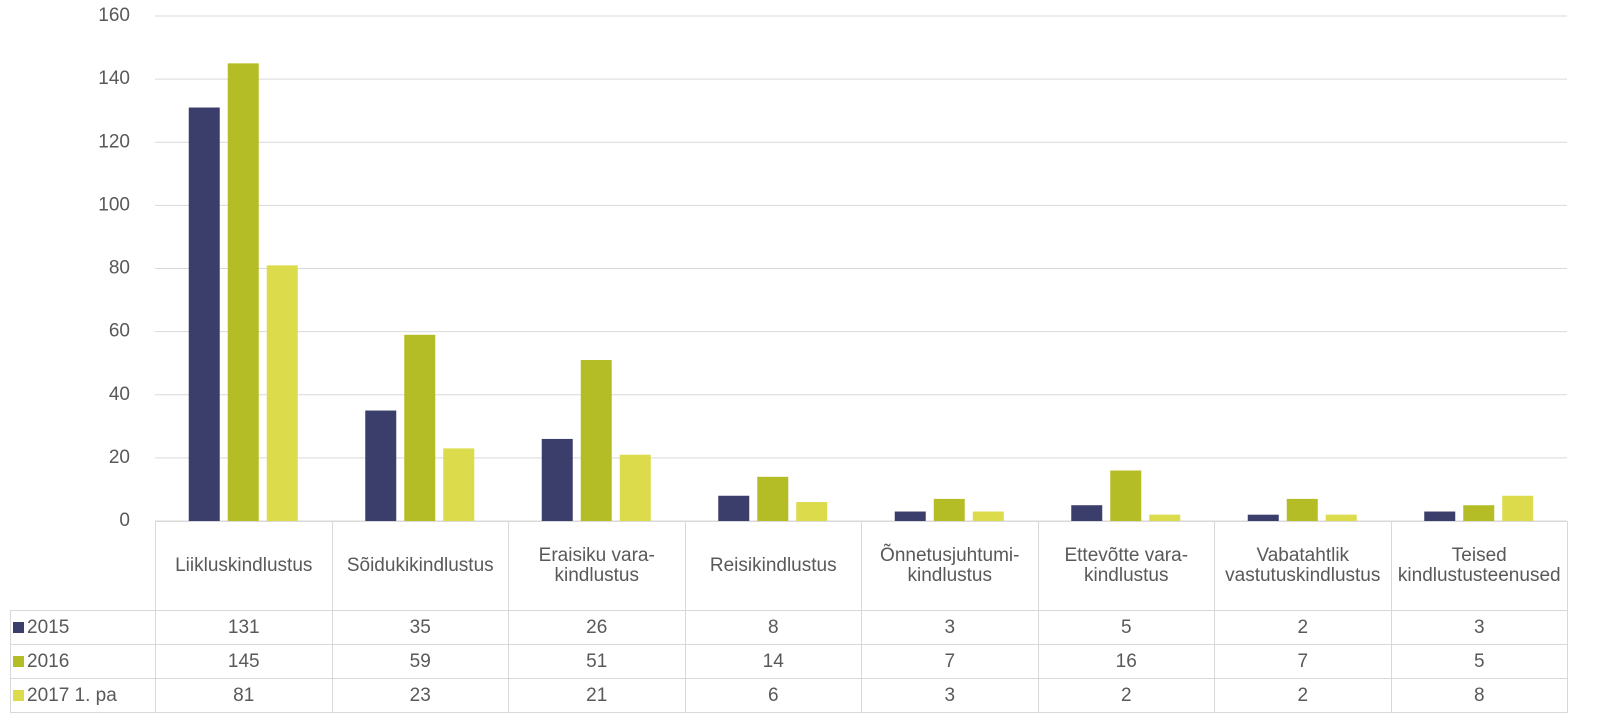  What do you see at coordinates (114, 204) in the screenshot?
I see `y-tick-label: 100` at bounding box center [114, 204].